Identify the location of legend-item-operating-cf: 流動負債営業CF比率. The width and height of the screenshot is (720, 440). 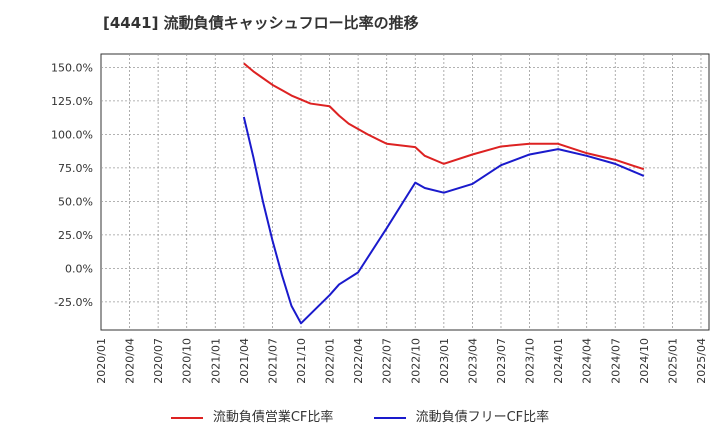
(252, 415).